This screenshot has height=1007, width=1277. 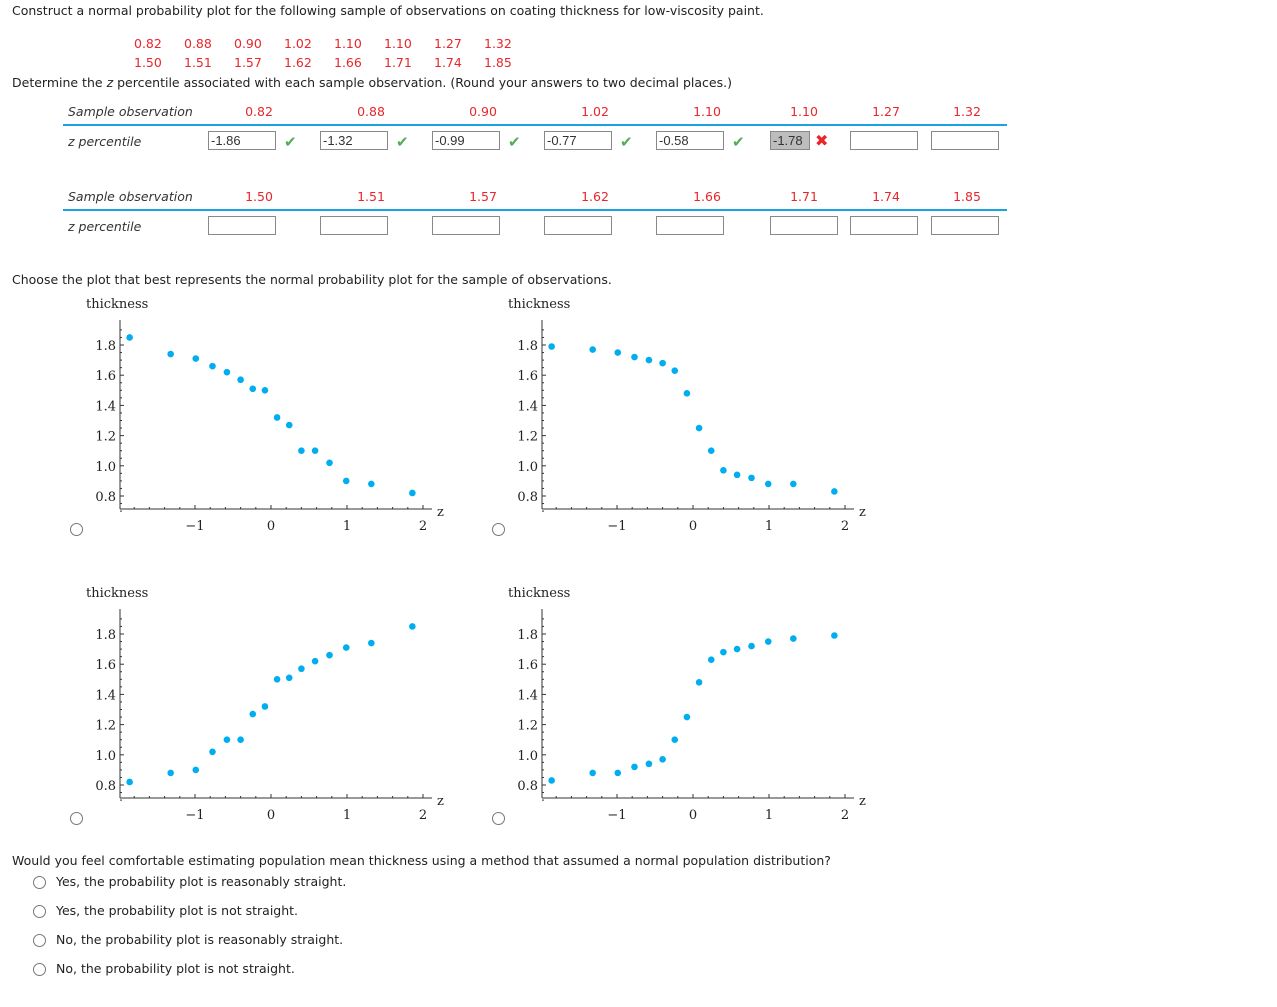 What do you see at coordinates (595, 196) in the screenshot?
I see `observation-header: 1.62` at bounding box center [595, 196].